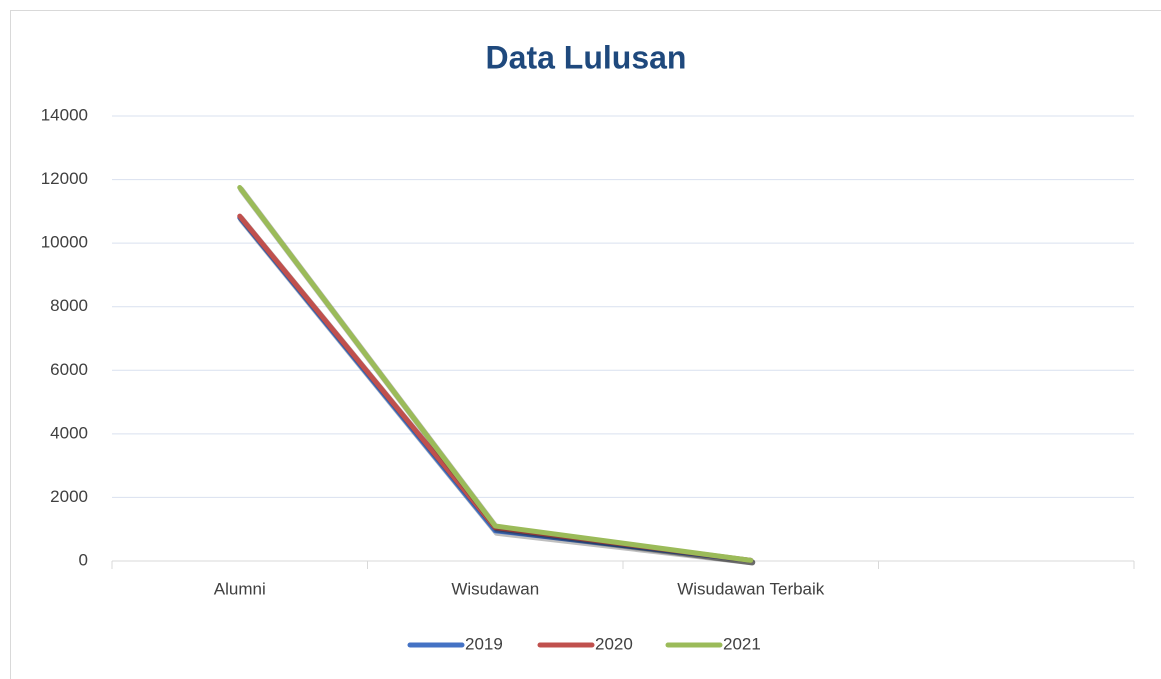 The width and height of the screenshot is (1161, 679). Describe the element at coordinates (751, 588) in the screenshot. I see `x-tick-label: Wisudawan Terbaik` at that location.